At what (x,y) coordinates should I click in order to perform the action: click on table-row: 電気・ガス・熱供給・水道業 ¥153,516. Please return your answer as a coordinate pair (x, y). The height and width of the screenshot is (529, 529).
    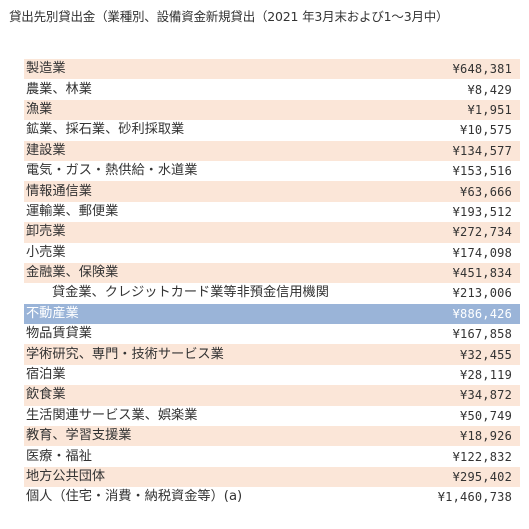
    Looking at the image, I should click on (272, 171).